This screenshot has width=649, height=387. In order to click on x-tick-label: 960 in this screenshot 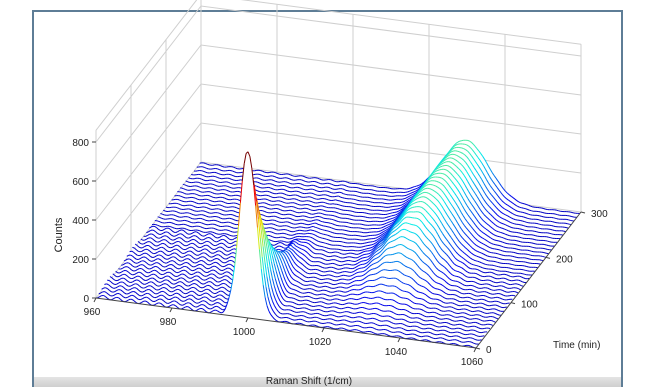, I will do `click(92, 312)`.